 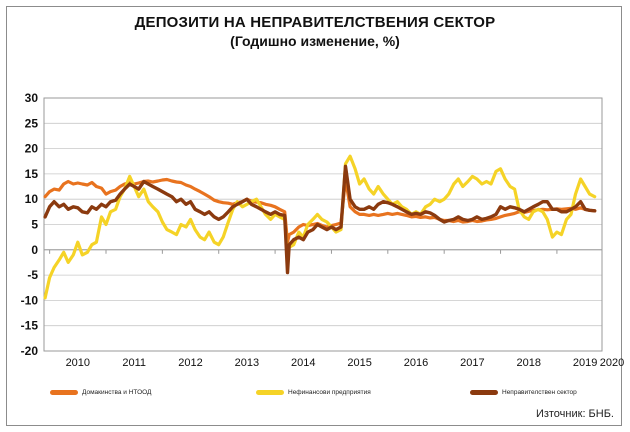 What do you see at coordinates (574, 414) in the screenshot?
I see `source-note: Източник: БНБ.` at bounding box center [574, 414].